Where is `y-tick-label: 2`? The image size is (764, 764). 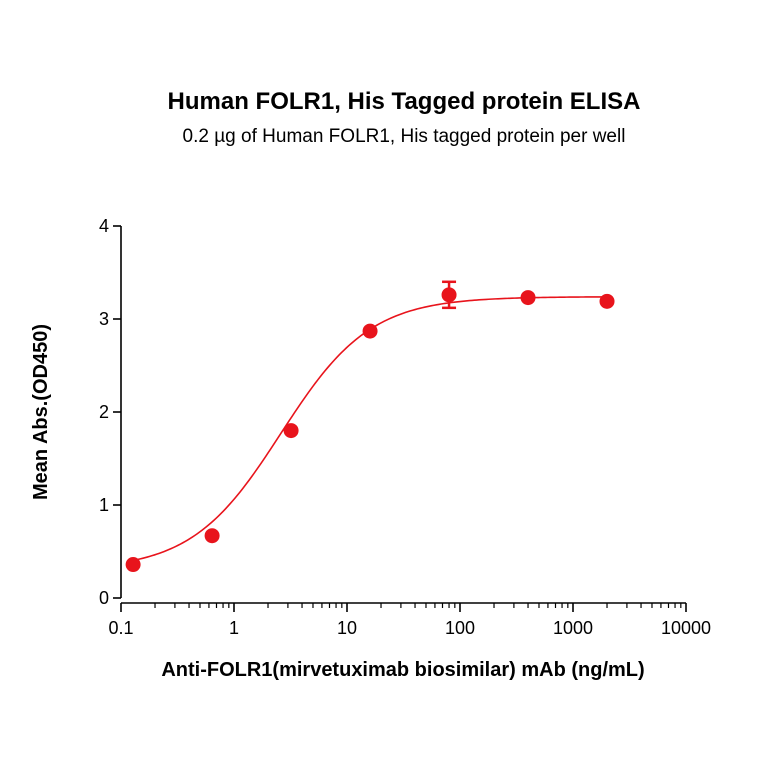
y-tick-label: 2 is located at coordinates (104, 412).